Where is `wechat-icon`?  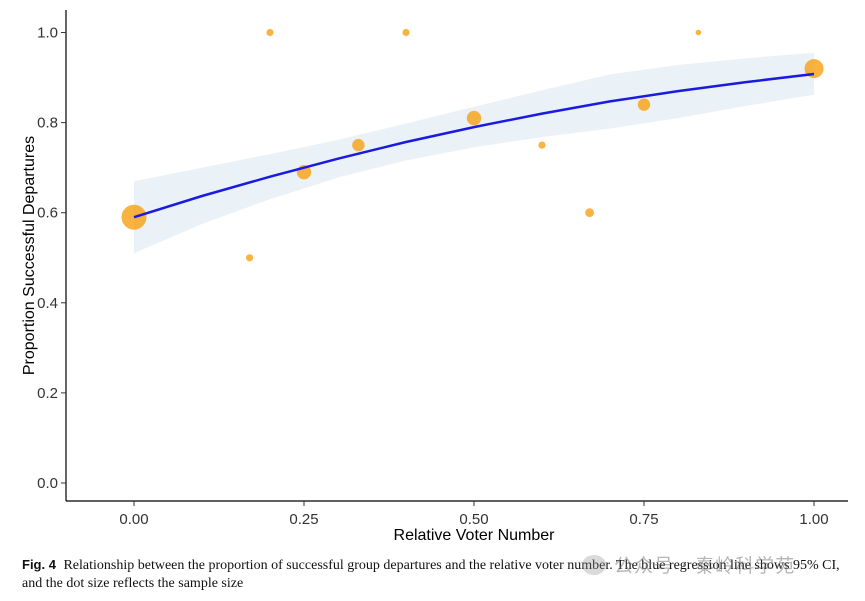 wechat-icon is located at coordinates (594, 565).